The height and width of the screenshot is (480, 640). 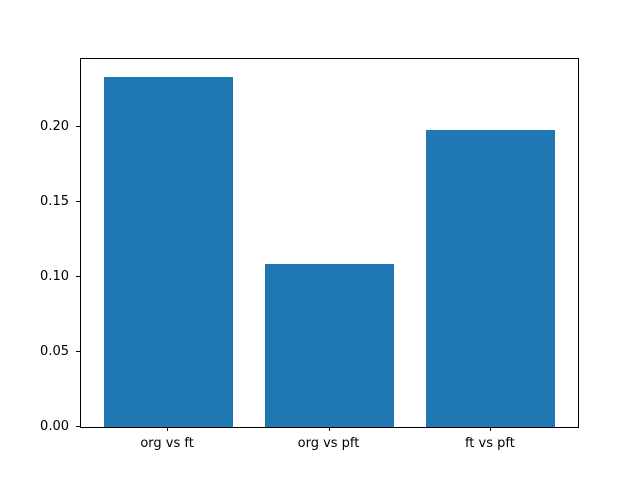 I want to click on x-tick-label: org vs pft, so click(x=328, y=443).